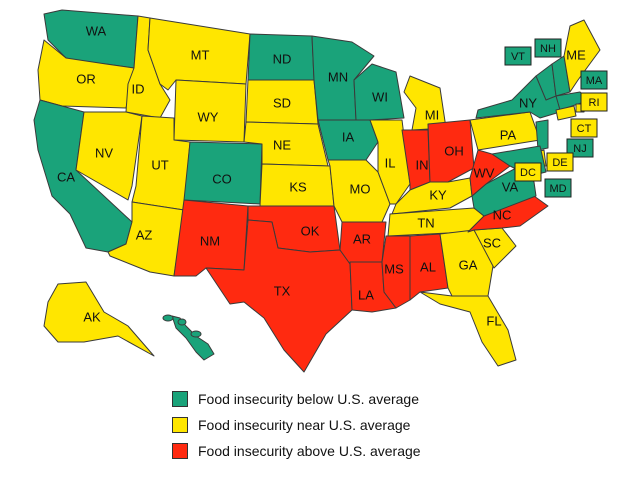  I want to click on legend-item-near: Food insecurity near U.S. average, so click(296, 425).